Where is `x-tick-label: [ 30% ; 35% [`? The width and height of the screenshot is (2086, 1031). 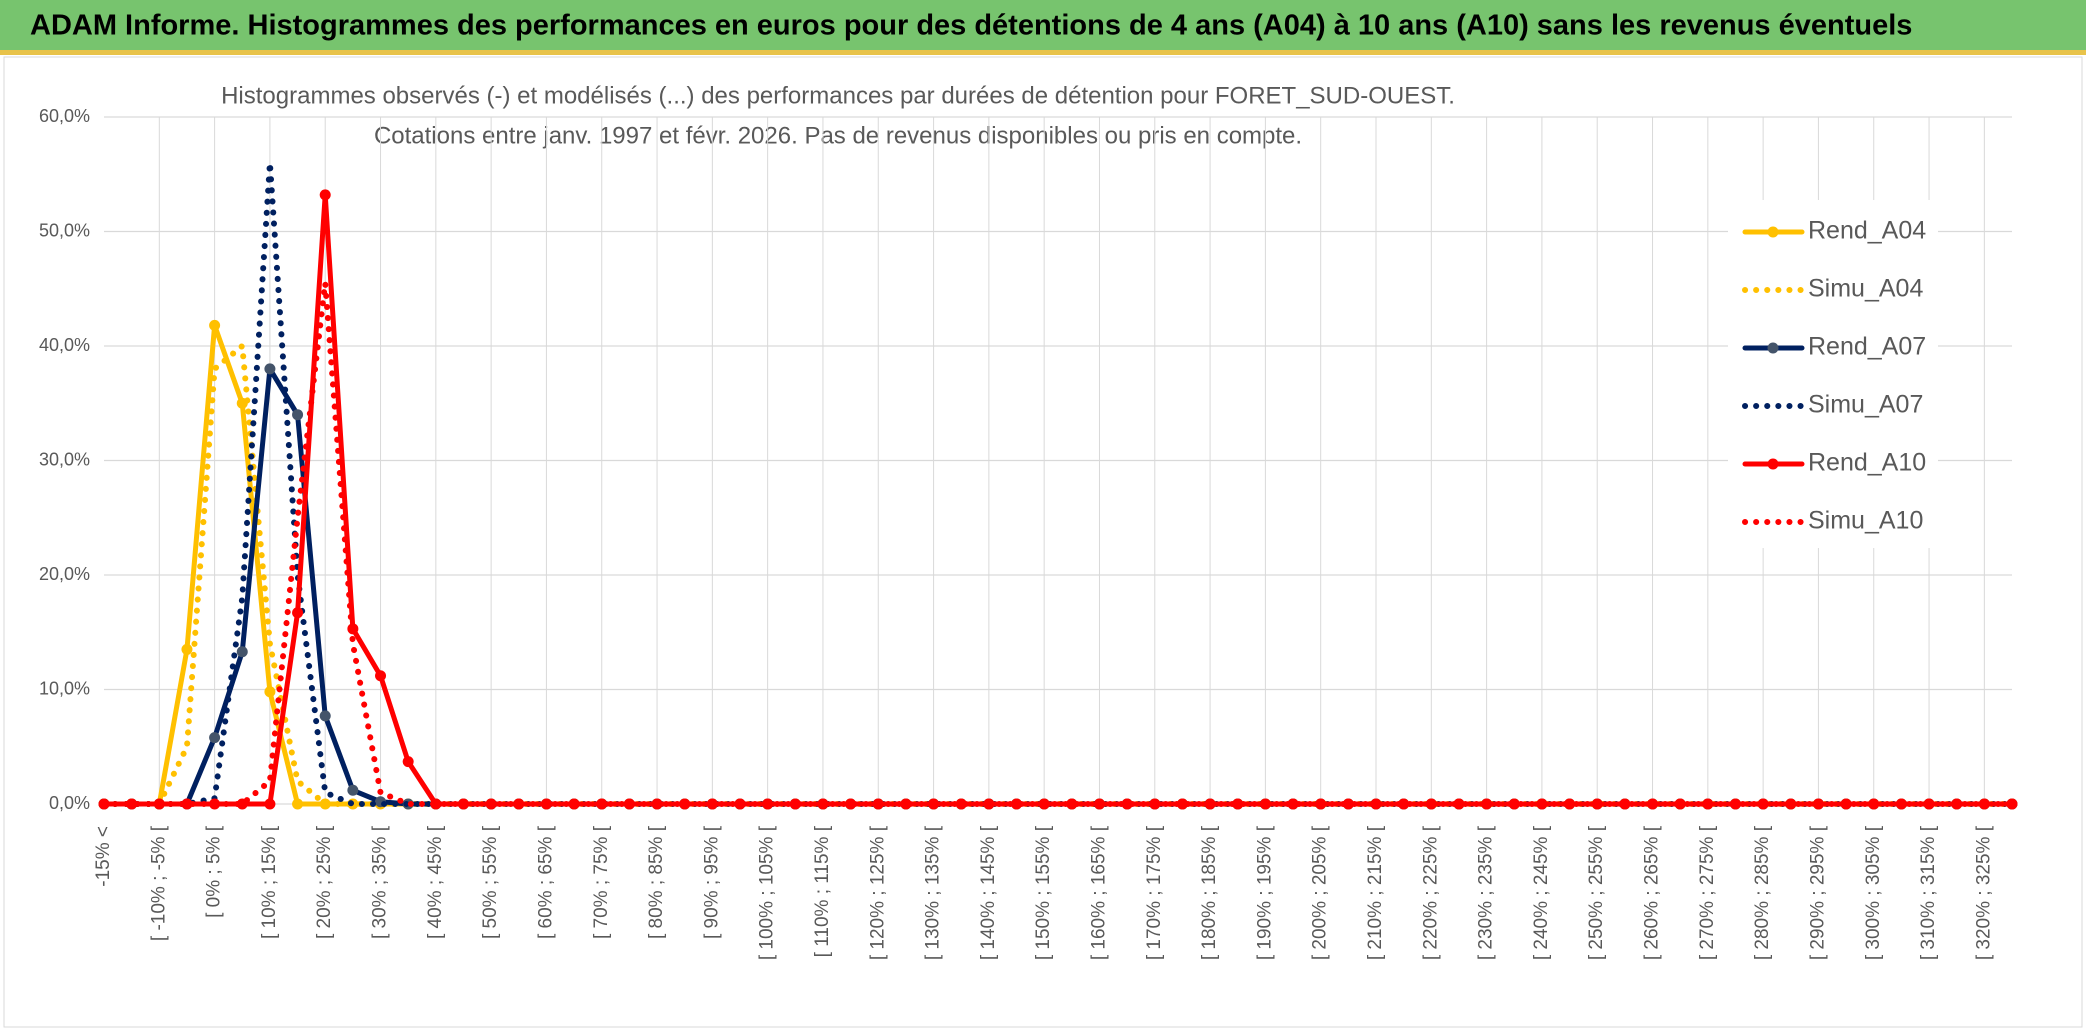 x-tick-label: [ 30% ; 35% [ is located at coordinates (380, 882).